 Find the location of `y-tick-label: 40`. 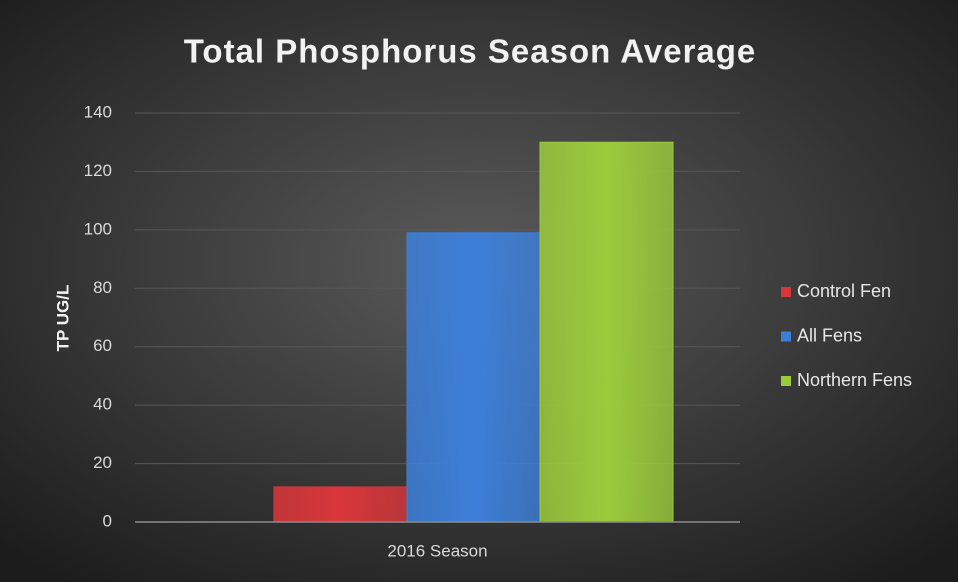

y-tick-label: 40 is located at coordinates (102, 404).